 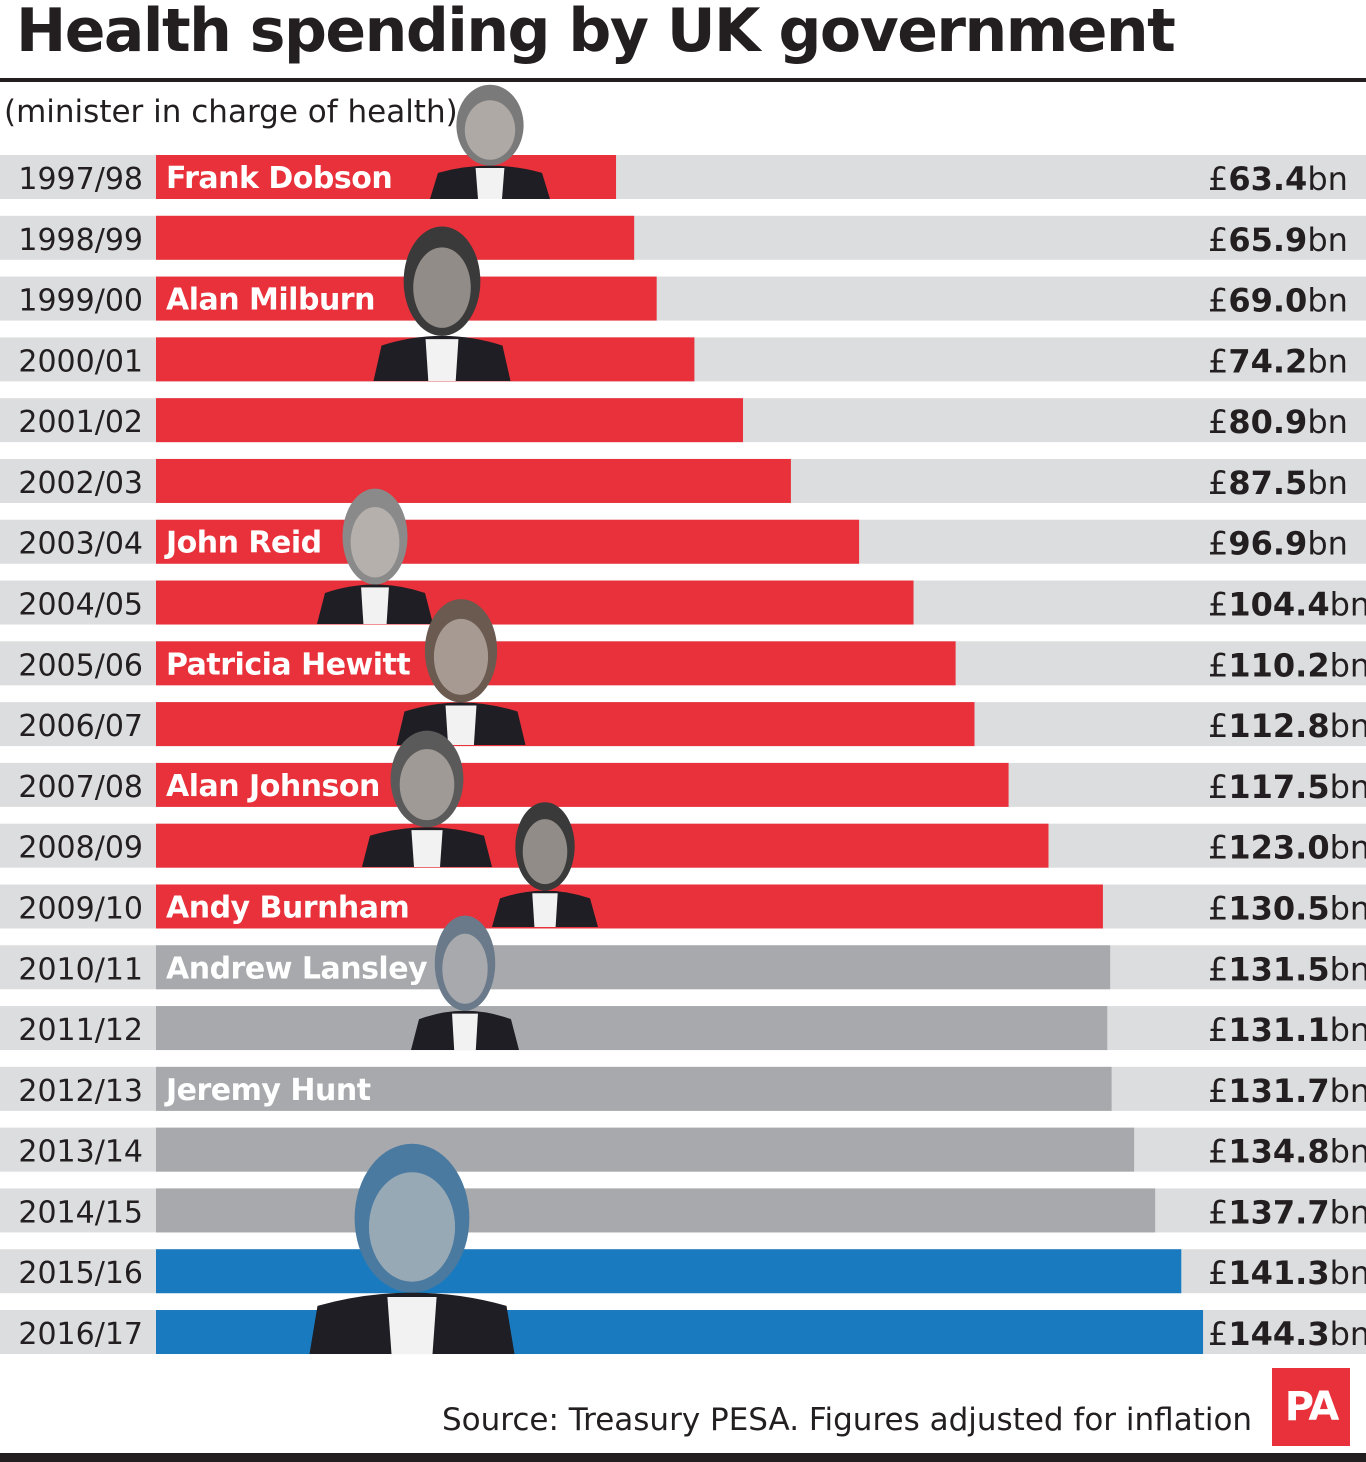 What do you see at coordinates (683, 1457) in the screenshot?
I see `bottom-bar` at bounding box center [683, 1457].